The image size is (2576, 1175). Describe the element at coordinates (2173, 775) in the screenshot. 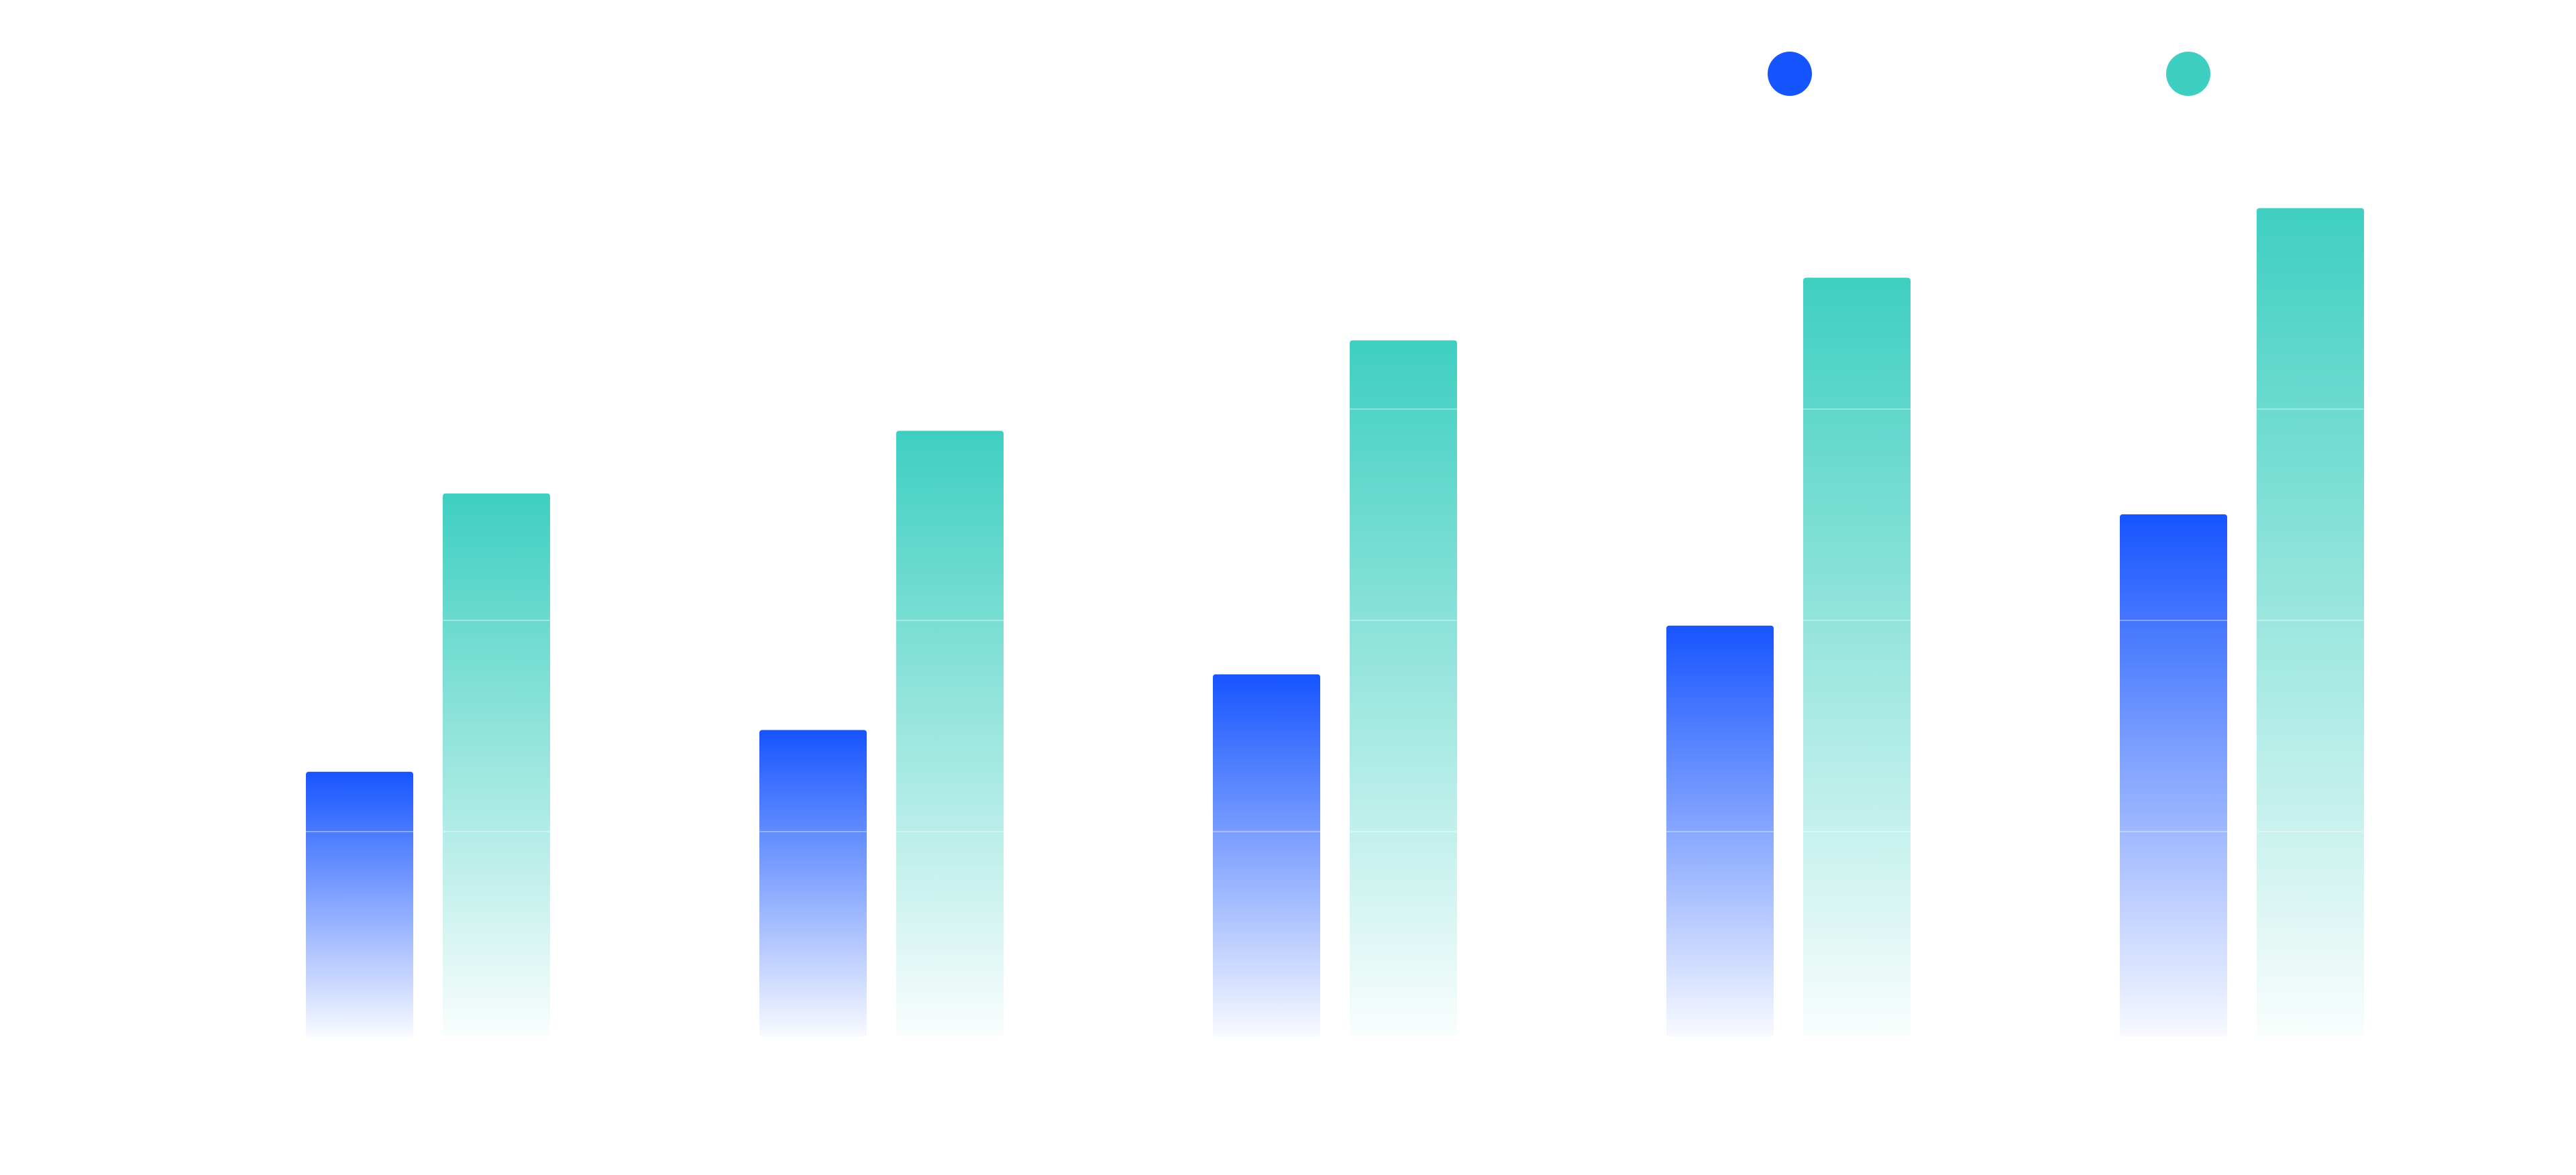

I see `bar-series1-cat5` at that location.